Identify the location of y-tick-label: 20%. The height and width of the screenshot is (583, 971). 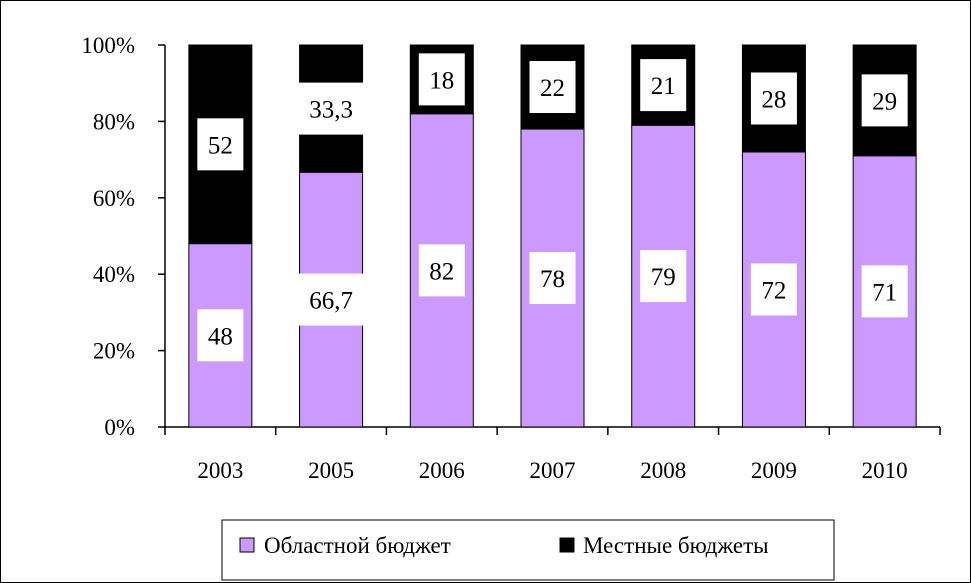
(114, 351).